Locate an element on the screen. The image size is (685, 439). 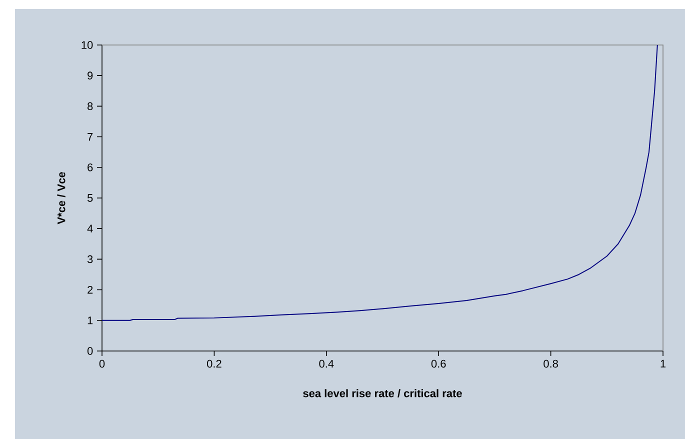
y-tick-label: 6 is located at coordinates (90, 167).